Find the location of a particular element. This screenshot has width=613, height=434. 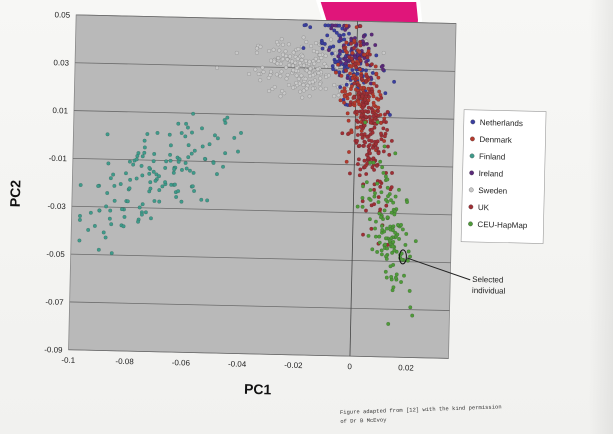

x-tick-label: -0.1 is located at coordinates (68, 360).